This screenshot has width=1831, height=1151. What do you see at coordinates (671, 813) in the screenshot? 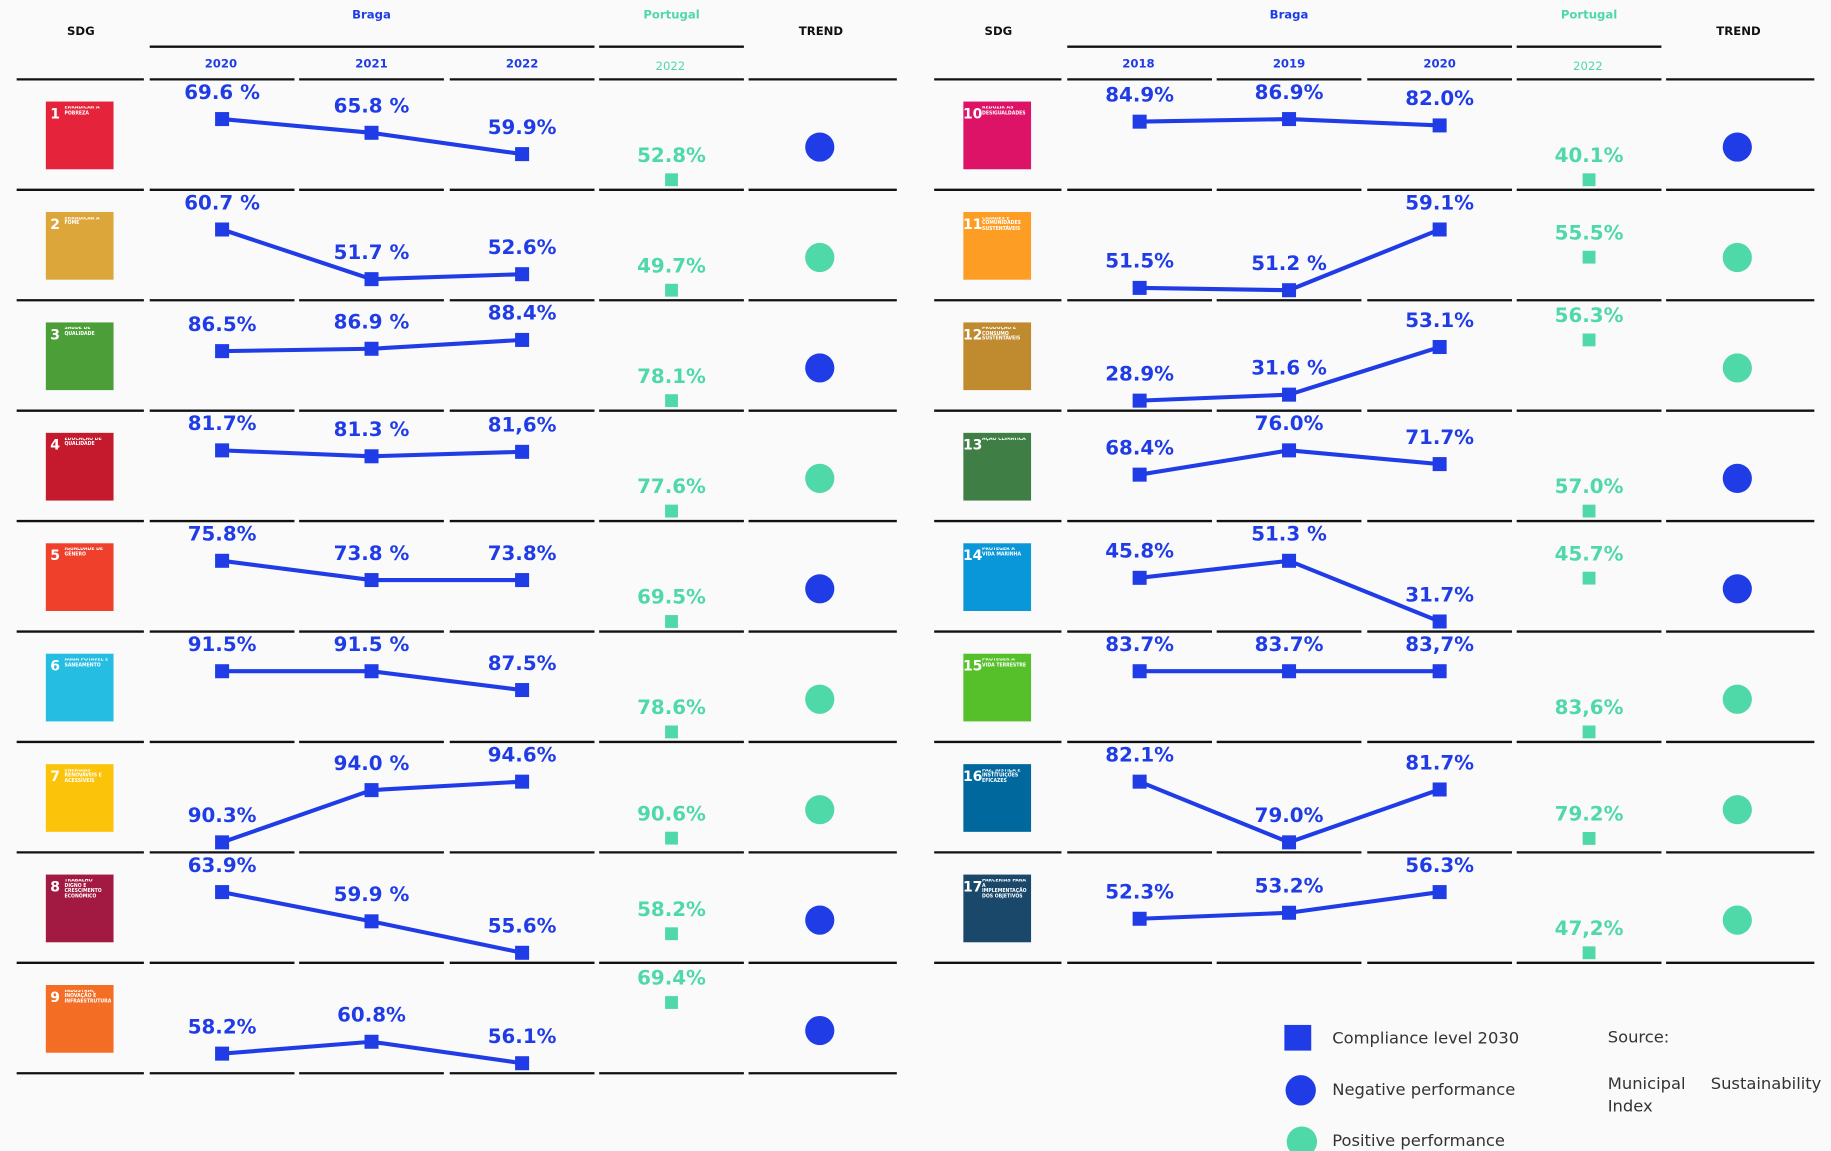
I see `portugal-value-label: 90.6%` at bounding box center [671, 813].